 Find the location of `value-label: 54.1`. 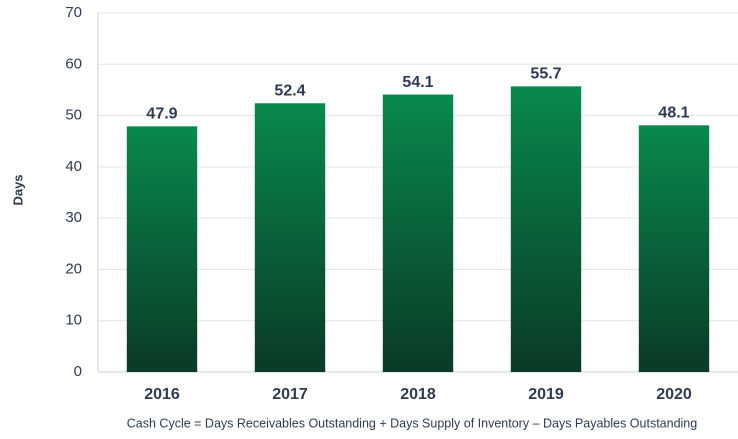

value-label: 54.1 is located at coordinates (417, 82).